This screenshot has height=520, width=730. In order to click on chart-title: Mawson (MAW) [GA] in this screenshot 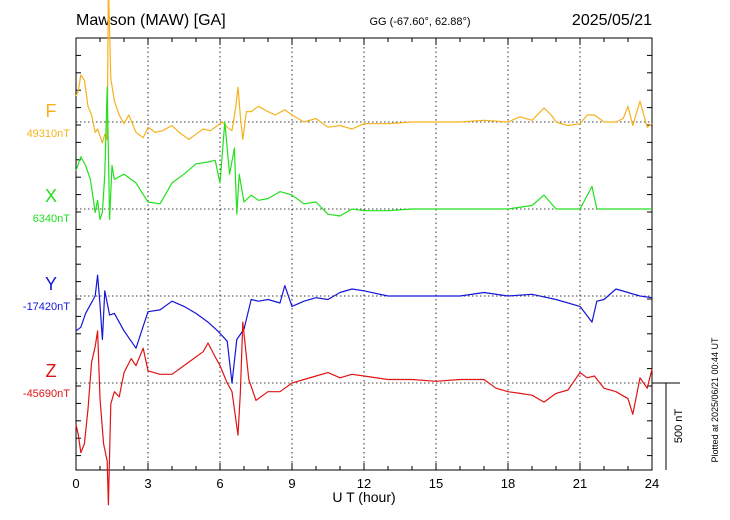, I will do `click(151, 20)`.